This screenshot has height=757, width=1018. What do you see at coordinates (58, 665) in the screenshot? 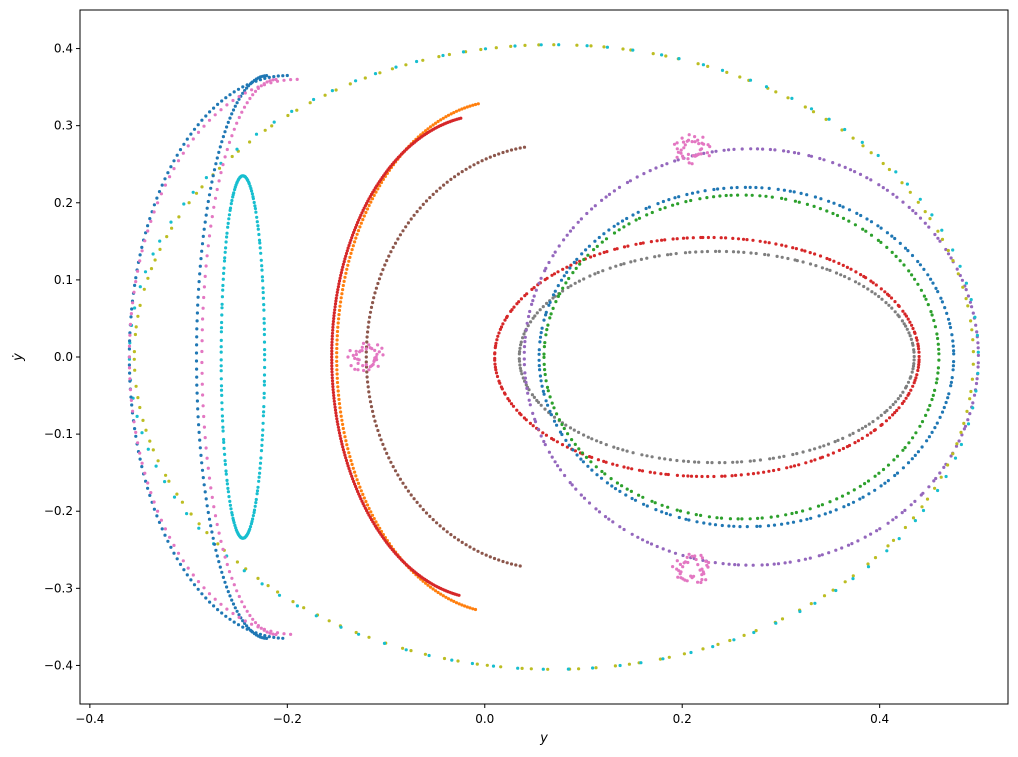
I see `y-tick-label: −0.4` at bounding box center [58, 665].